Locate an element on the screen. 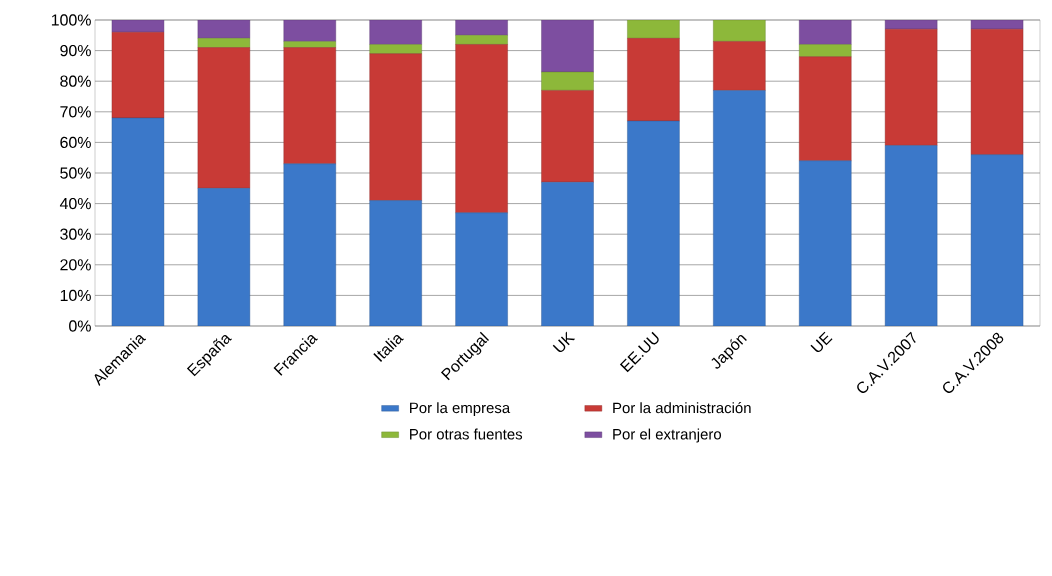 The width and height of the screenshot is (1052, 576). y-tick-label: 10% is located at coordinates (75, 295).